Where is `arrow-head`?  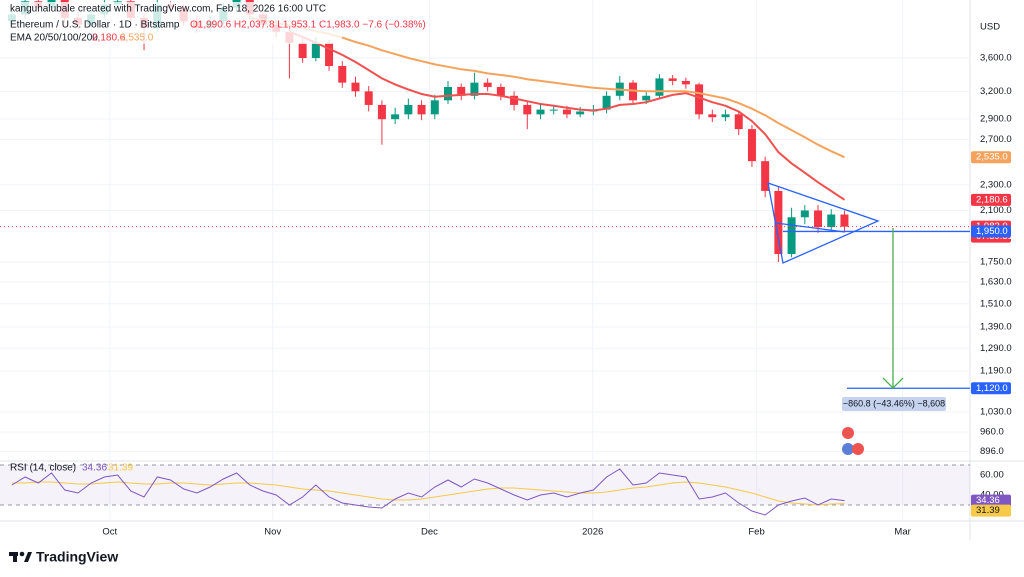 arrow-head is located at coordinates (893, 383).